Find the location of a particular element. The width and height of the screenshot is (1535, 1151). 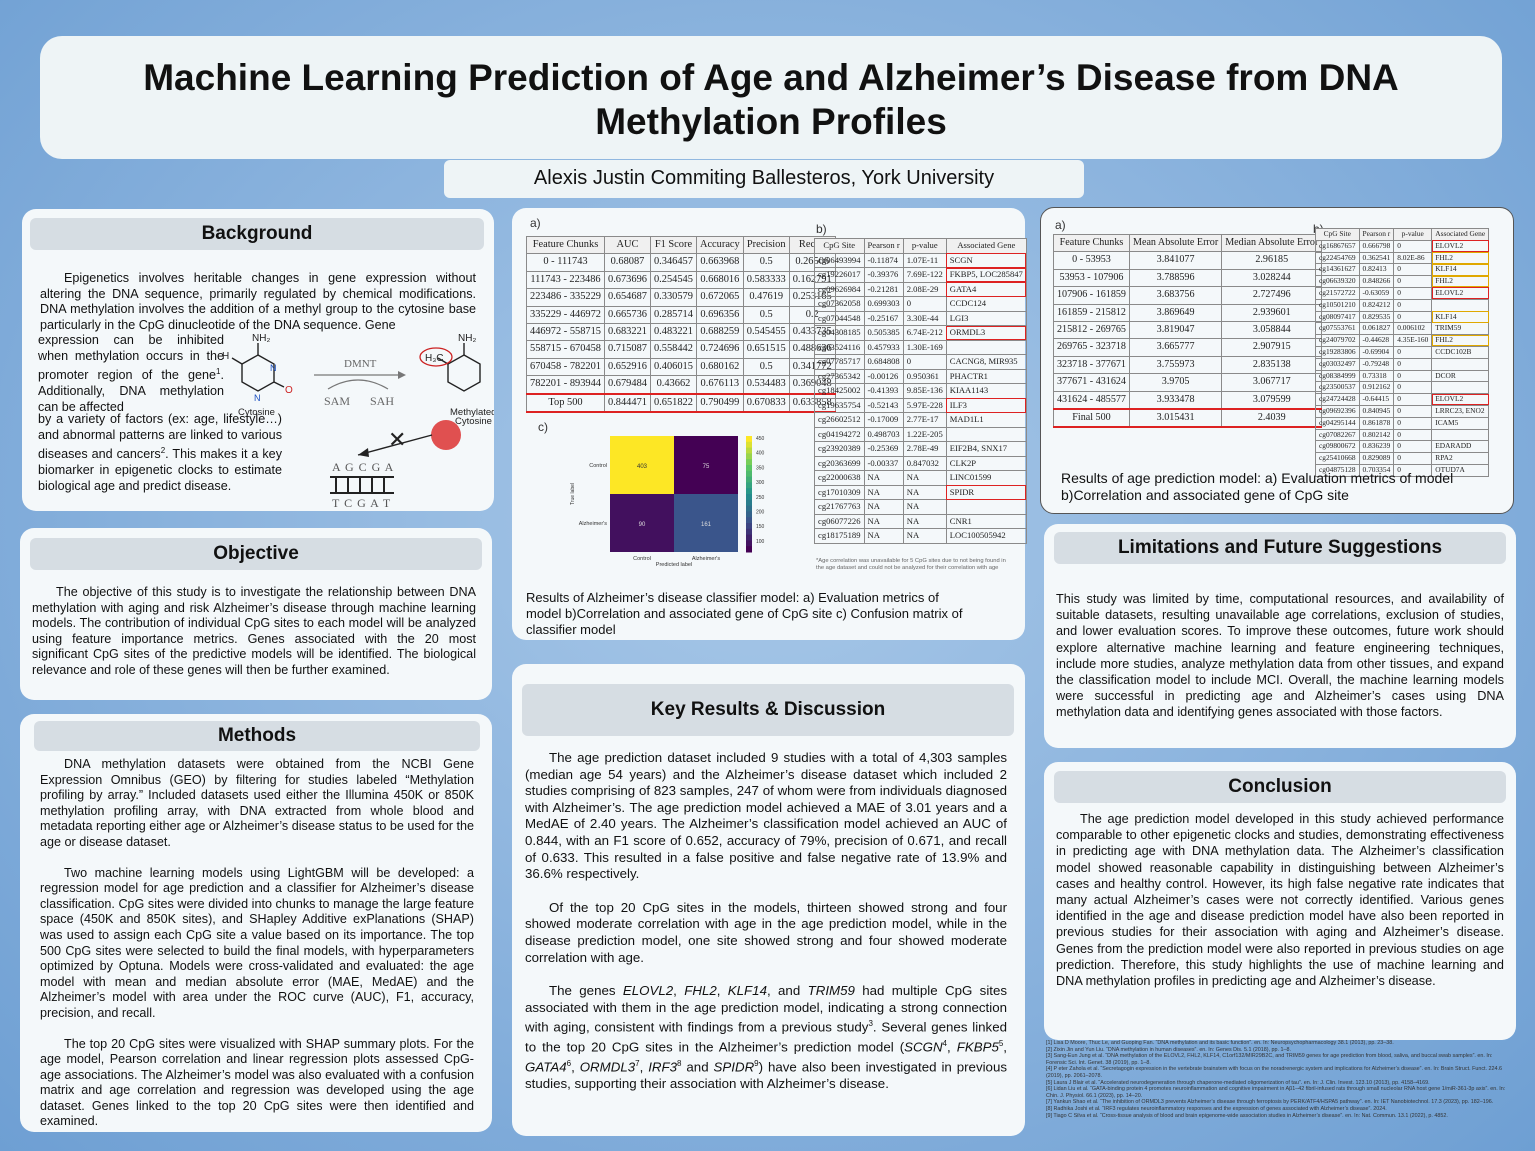

table-cell: 0.43662 is located at coordinates (673, 385).